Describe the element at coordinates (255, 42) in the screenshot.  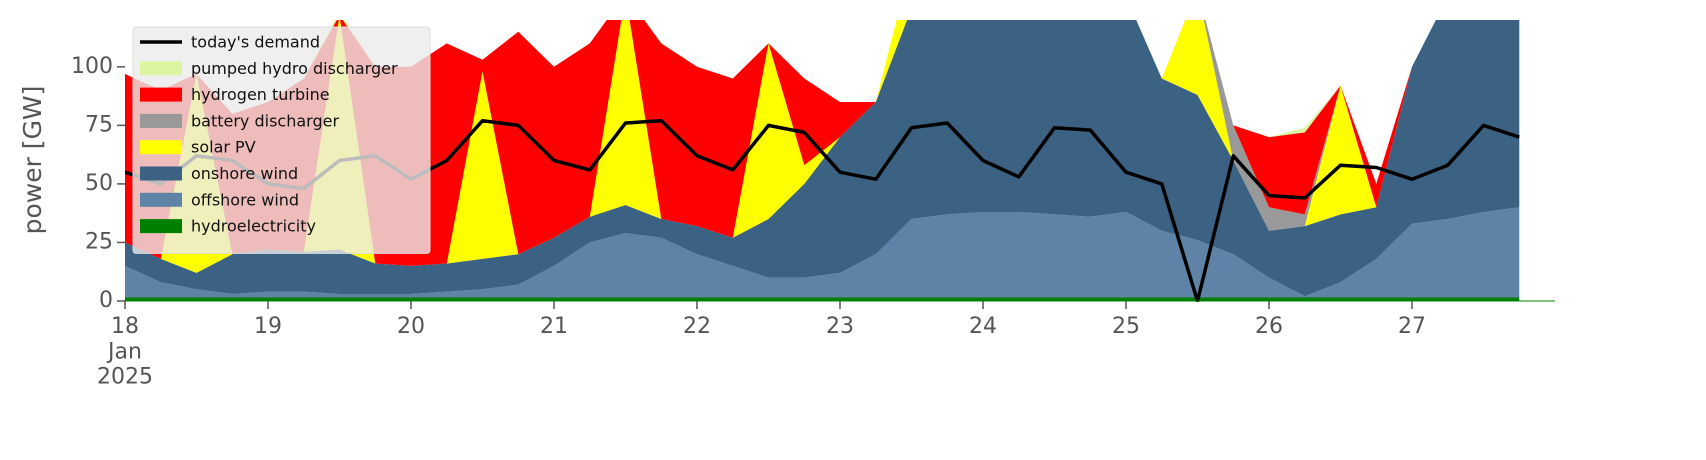
I see `legend-label: today's demand` at that location.